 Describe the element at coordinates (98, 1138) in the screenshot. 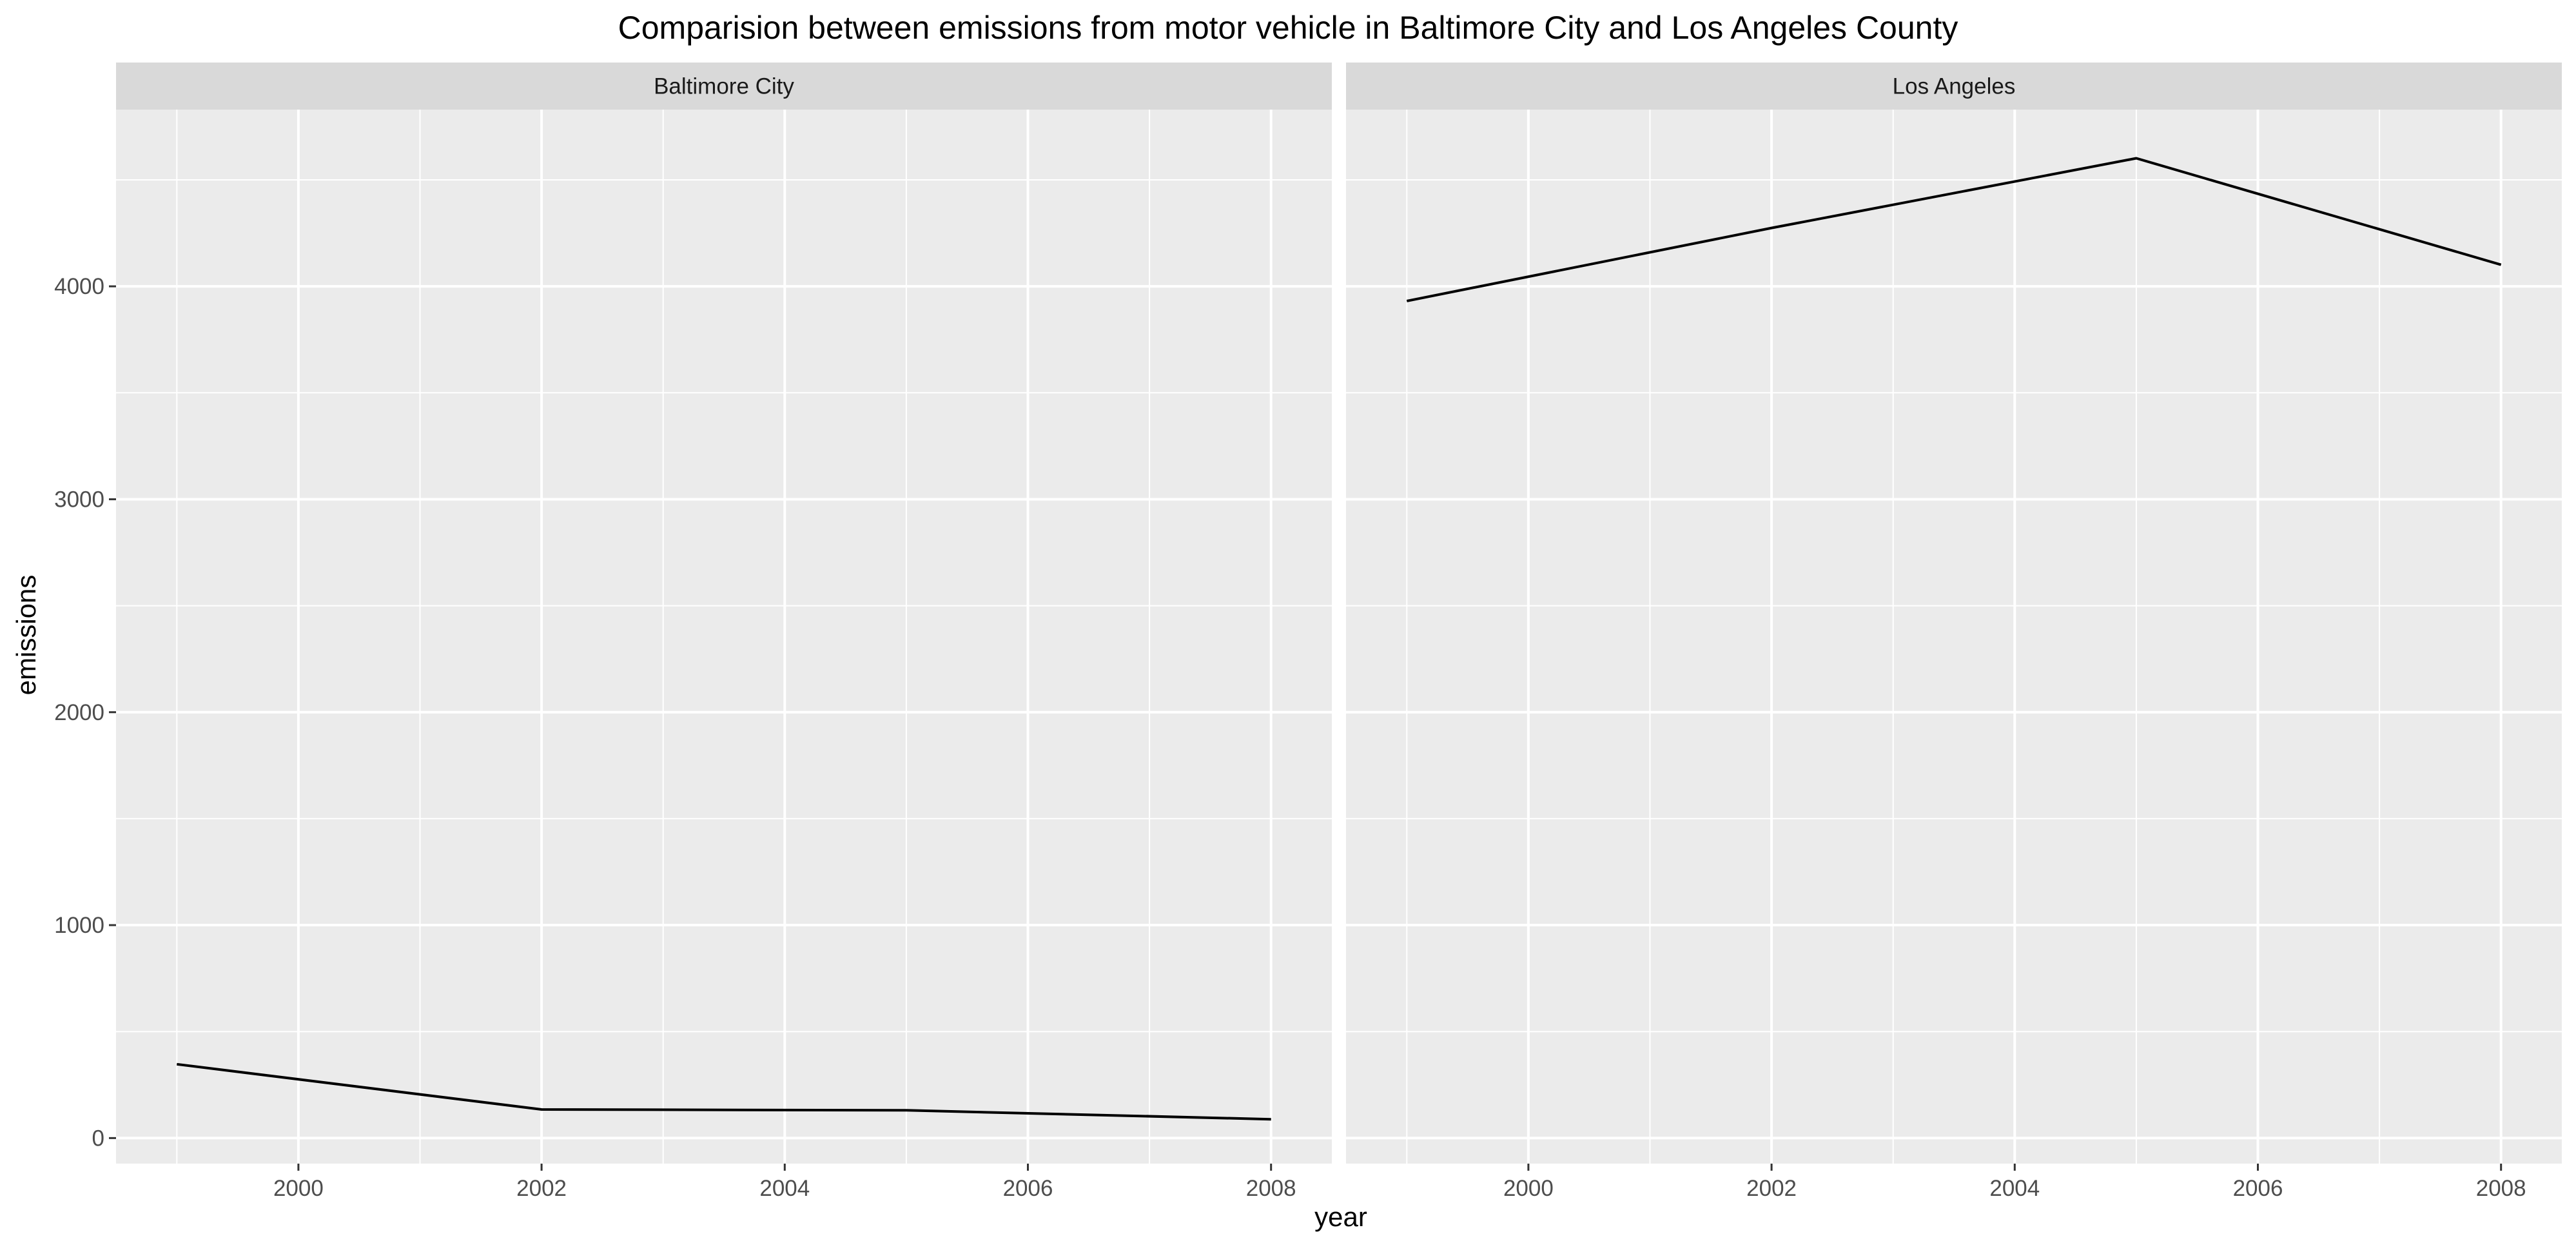

I see `y-tick-label: 0` at that location.